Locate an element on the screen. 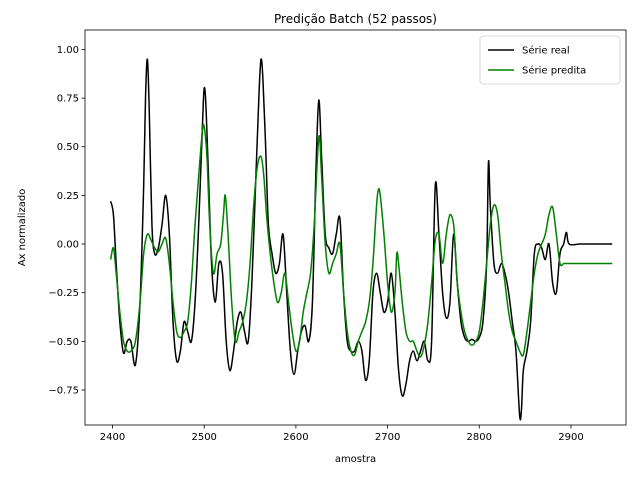  x-tick-label: 2700 is located at coordinates (387, 437).